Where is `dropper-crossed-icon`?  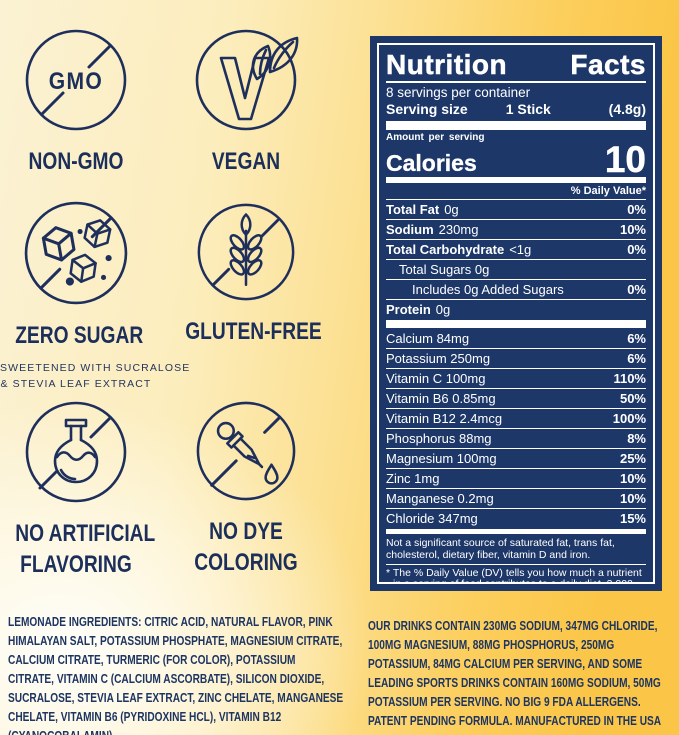
dropper-crossed-icon is located at coordinates (246, 451).